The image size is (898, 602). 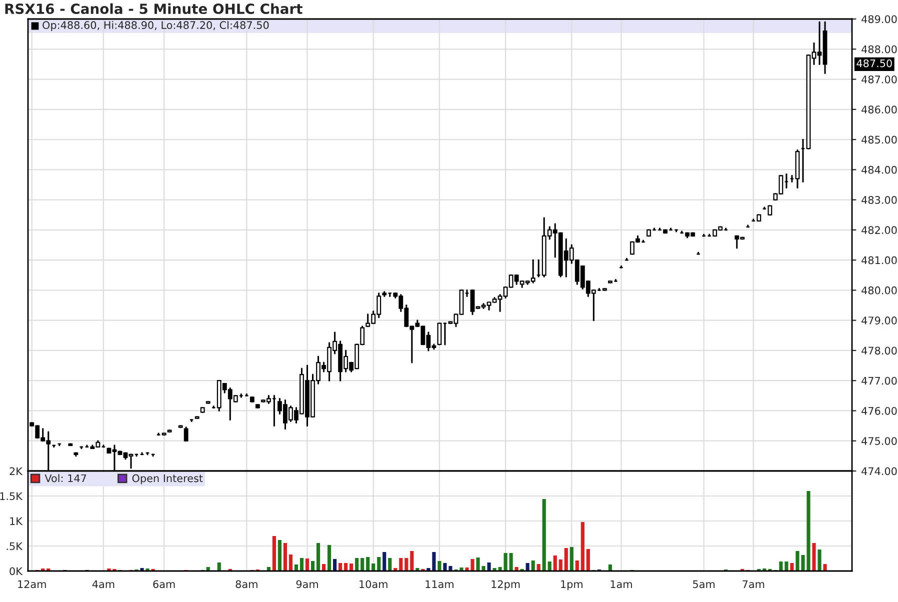 What do you see at coordinates (879, 290) in the screenshot?
I see `y-tick-label: 480.00` at bounding box center [879, 290].